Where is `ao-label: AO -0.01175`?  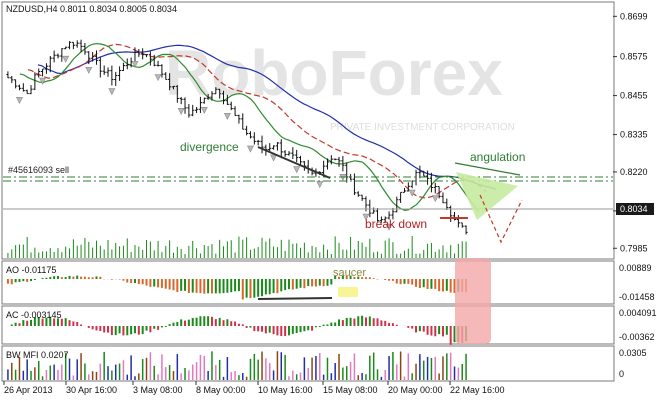
ao-label: AO -0.01175 is located at coordinates (31, 270).